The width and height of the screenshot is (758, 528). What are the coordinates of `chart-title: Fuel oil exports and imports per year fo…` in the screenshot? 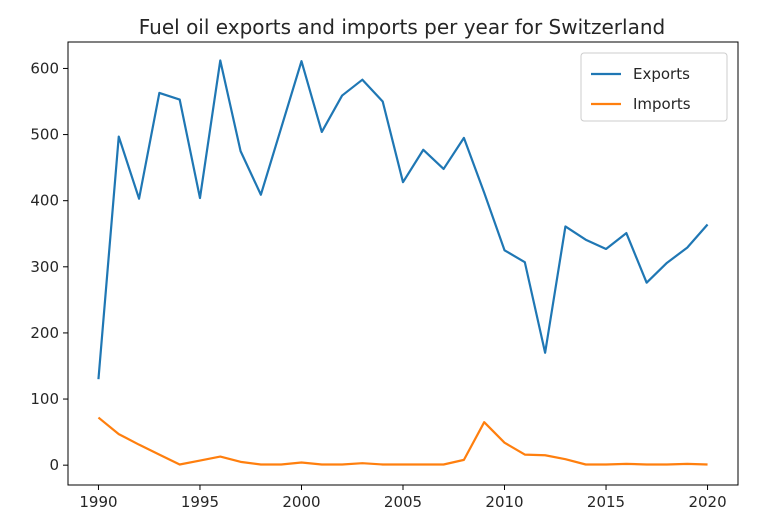 It's located at (402, 27).